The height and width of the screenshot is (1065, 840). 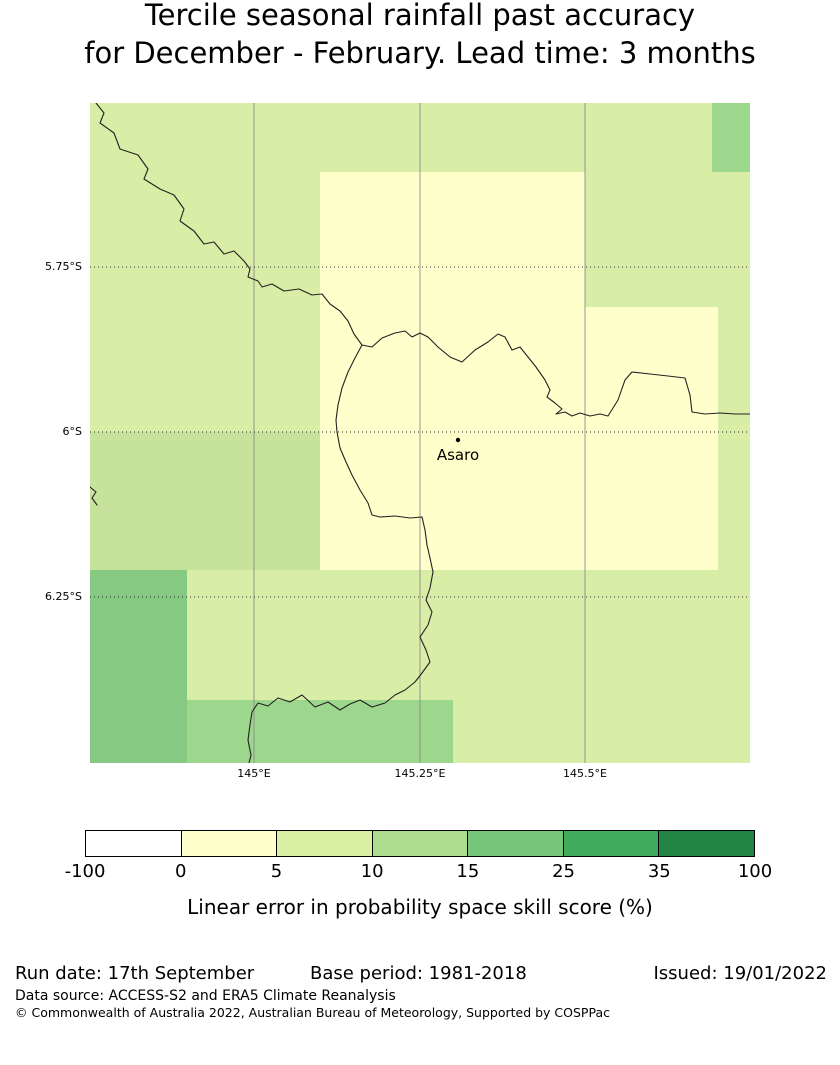 I want to click on y-tick-label: 6°S, so click(x=72, y=431).